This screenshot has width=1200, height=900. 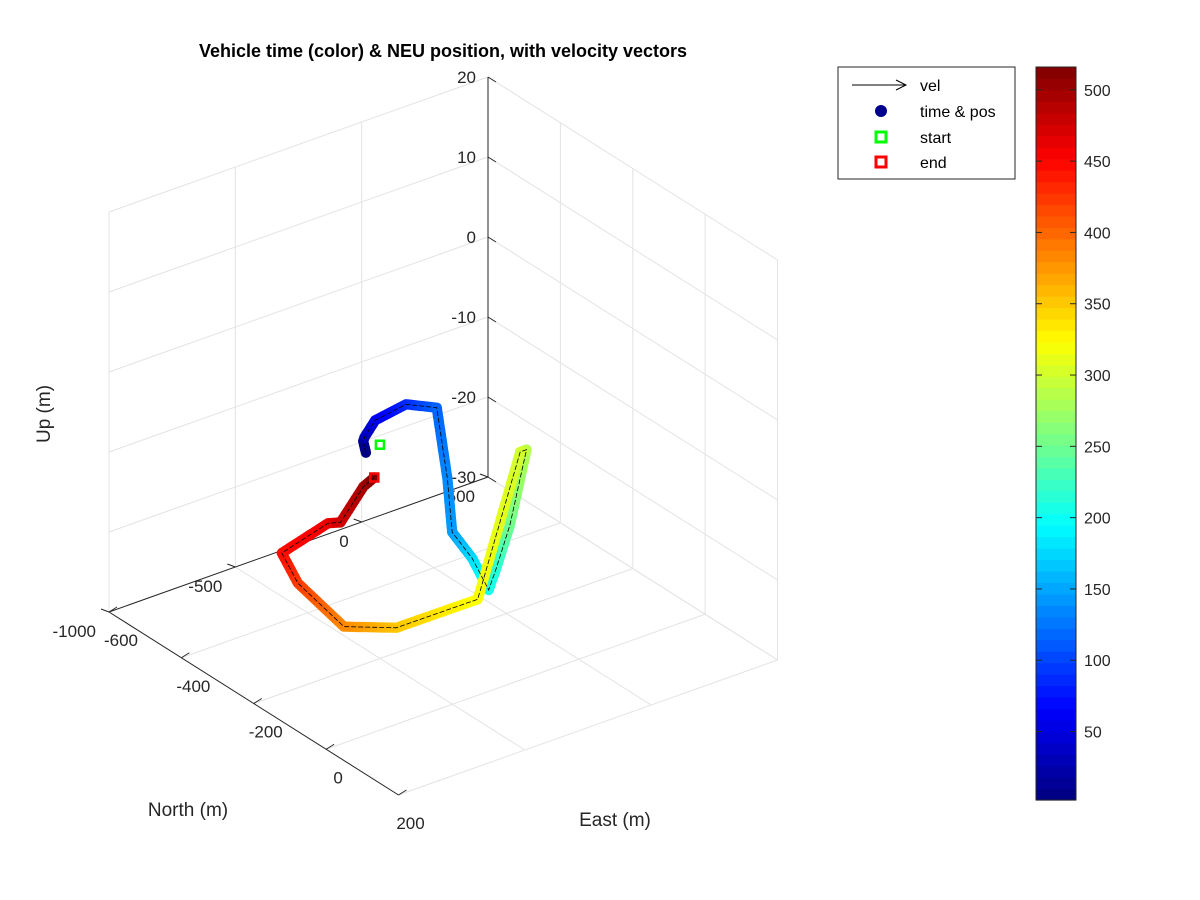 I want to click on z-tick-label: -10, so click(x=463, y=317).